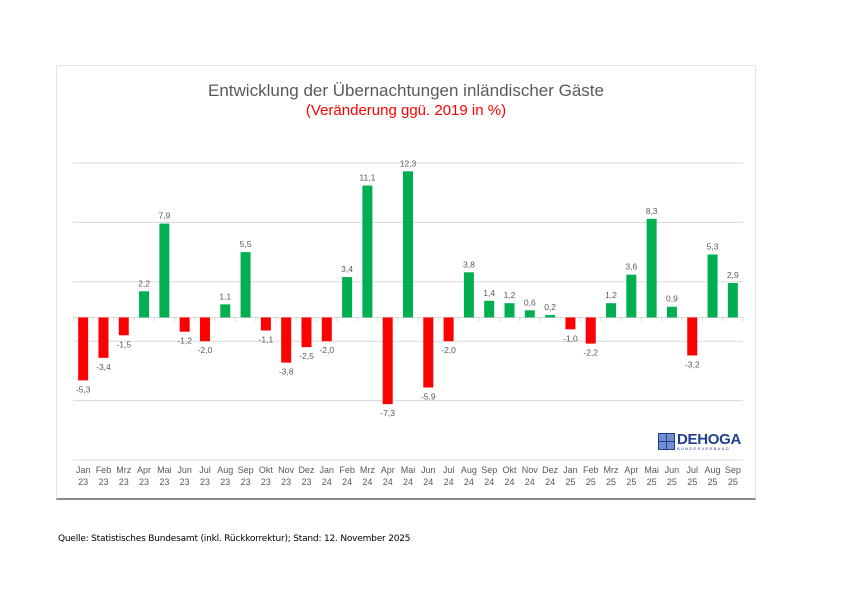  I want to click on dehoga-logo: DEHOGA BUNDESVERBAND, so click(699, 441).